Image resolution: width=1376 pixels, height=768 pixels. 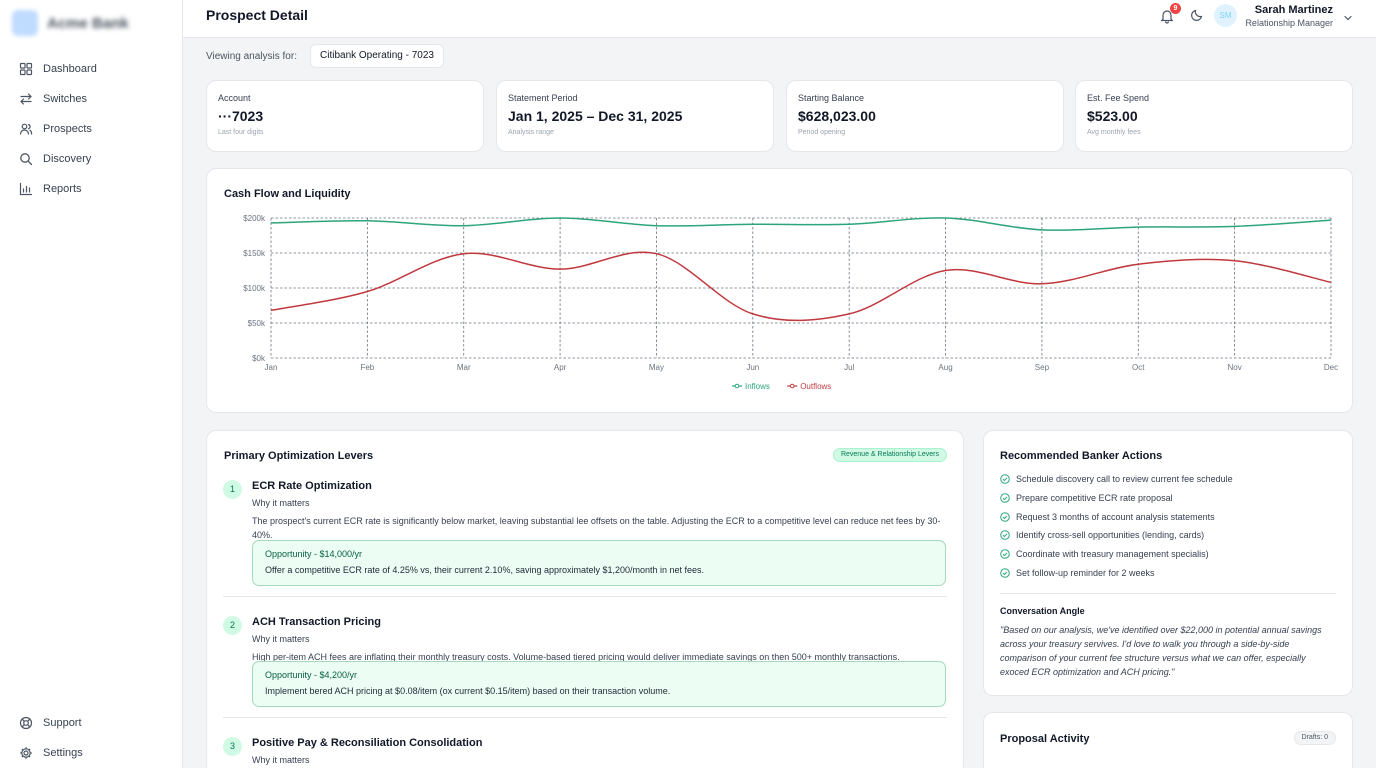 What do you see at coordinates (94, 99) in the screenshot?
I see `sidebar-item-switches: Switches` at bounding box center [94, 99].